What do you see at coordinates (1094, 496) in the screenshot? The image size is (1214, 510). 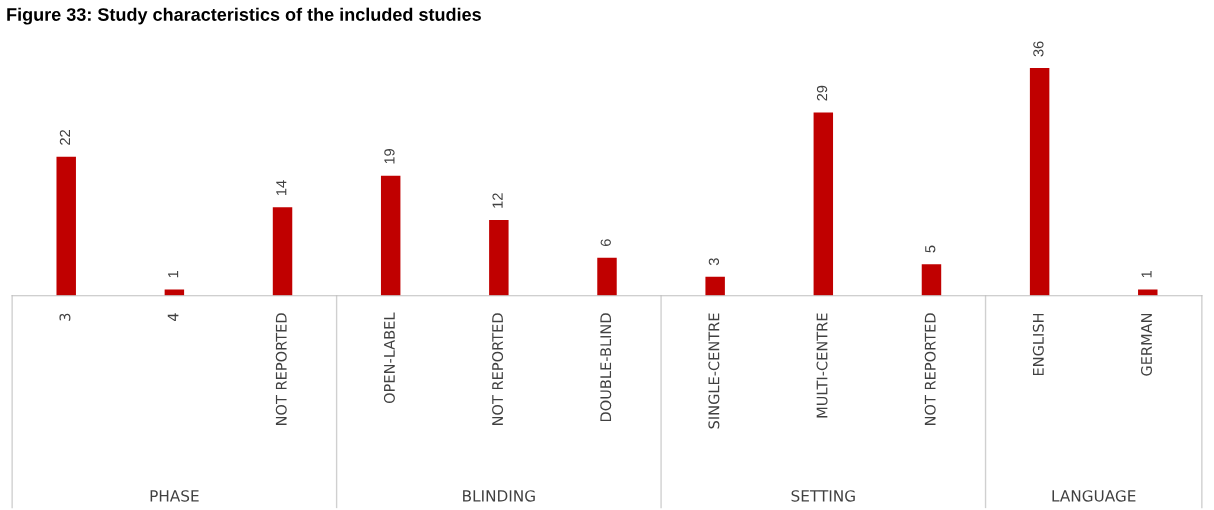 I see `text: LANGUAGE` at bounding box center [1094, 496].